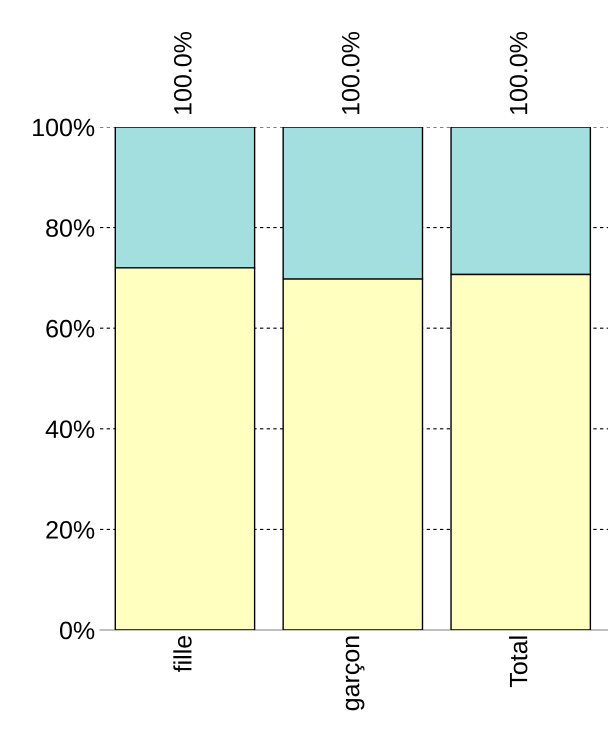  I want to click on x-tick-label: Total, so click(518, 662).